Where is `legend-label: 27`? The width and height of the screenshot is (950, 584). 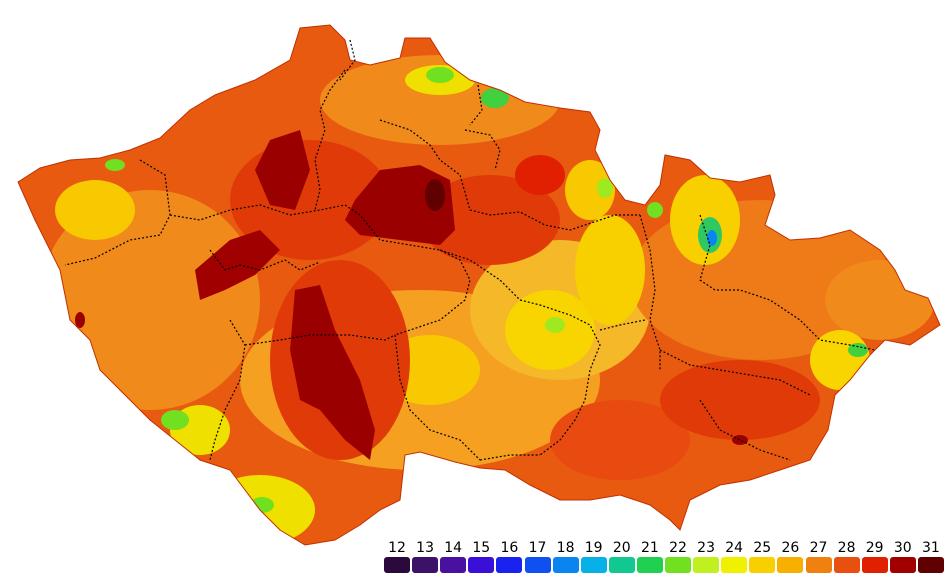 legend-label: 27 is located at coordinates (818, 548).